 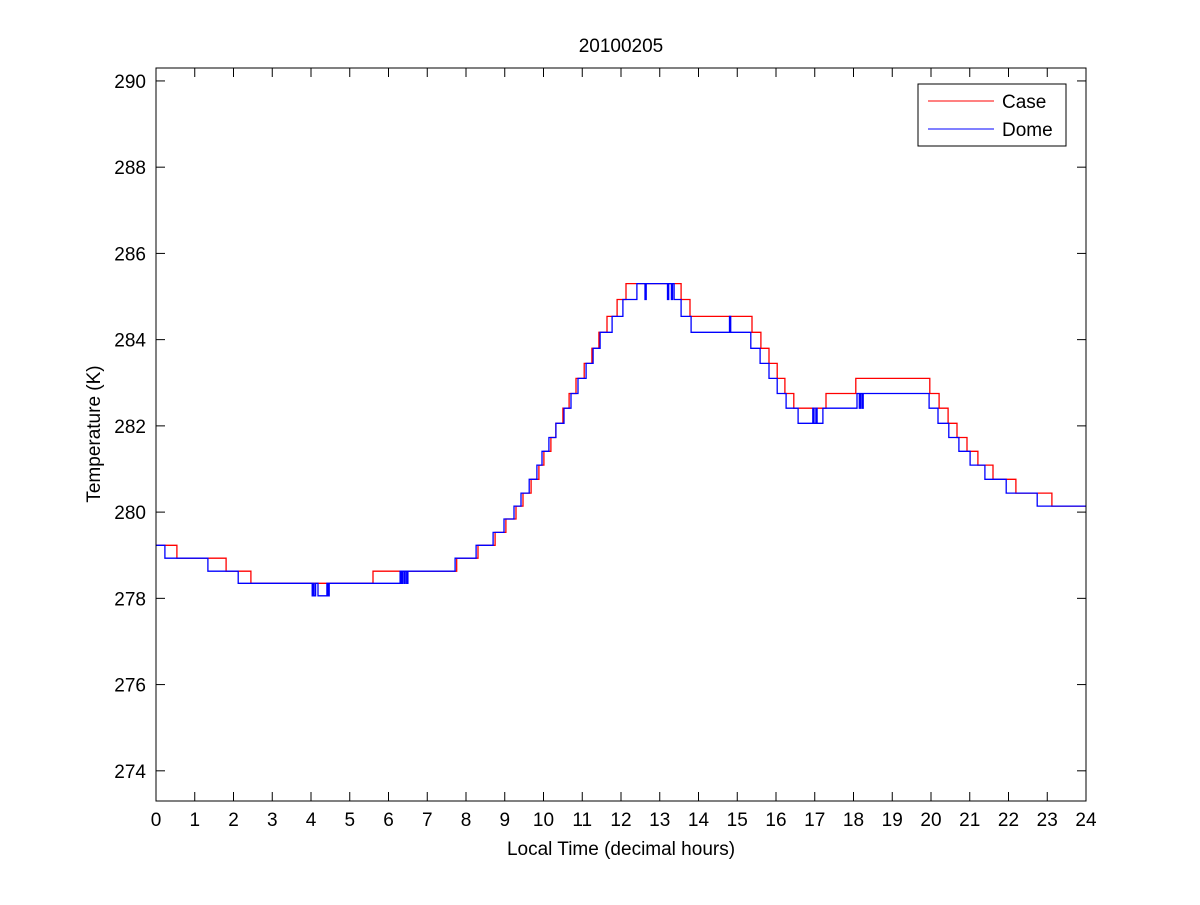 I want to click on x-tick-label: 17, so click(x=814, y=820).